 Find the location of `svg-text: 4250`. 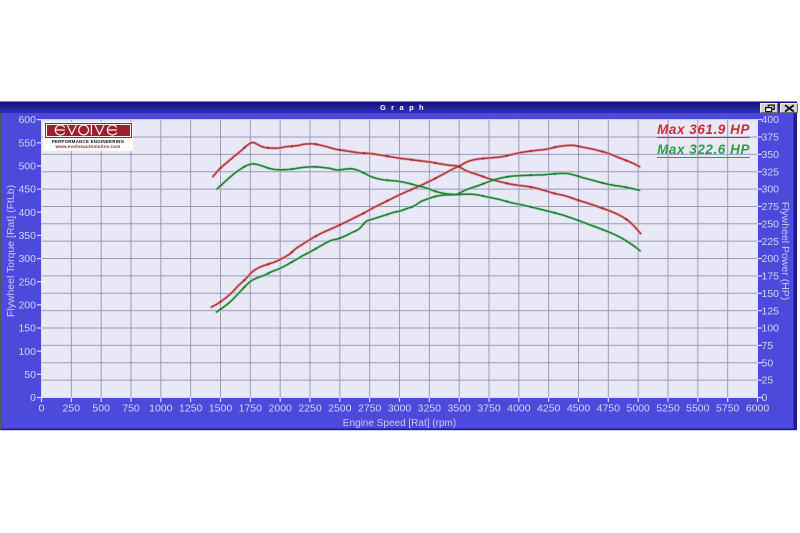

svg-text: 4250 is located at coordinates (549, 409).